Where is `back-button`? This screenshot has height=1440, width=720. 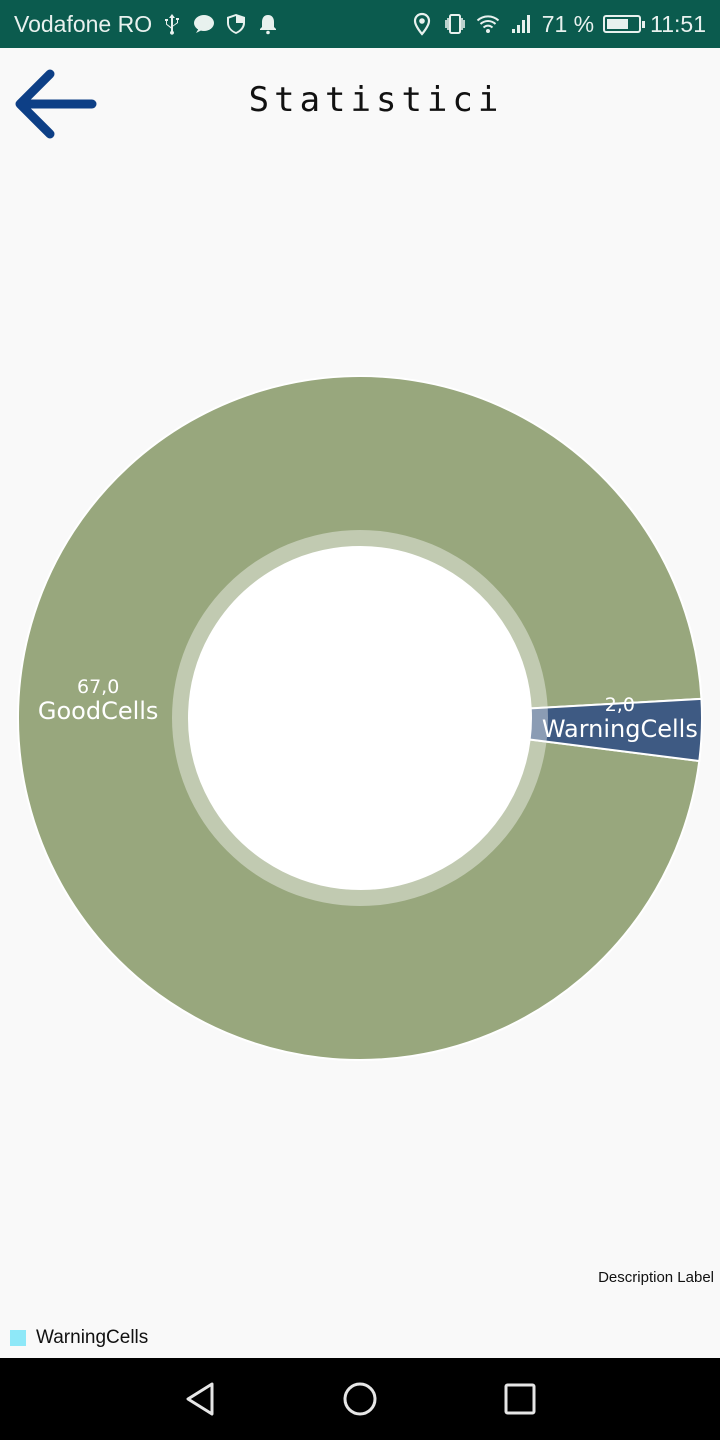
back-button is located at coordinates (56, 104).